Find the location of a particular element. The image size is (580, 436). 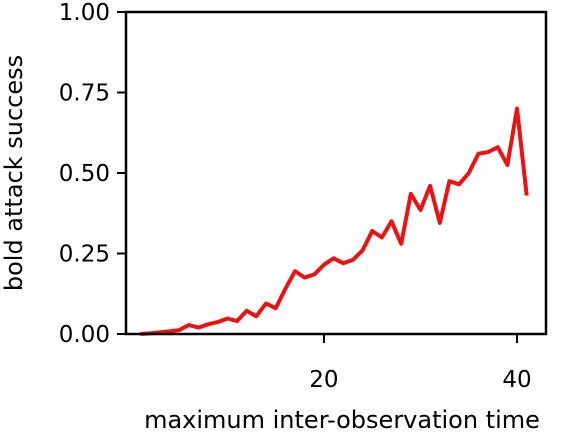

y-tick-label: 0.25 is located at coordinates (84, 255).